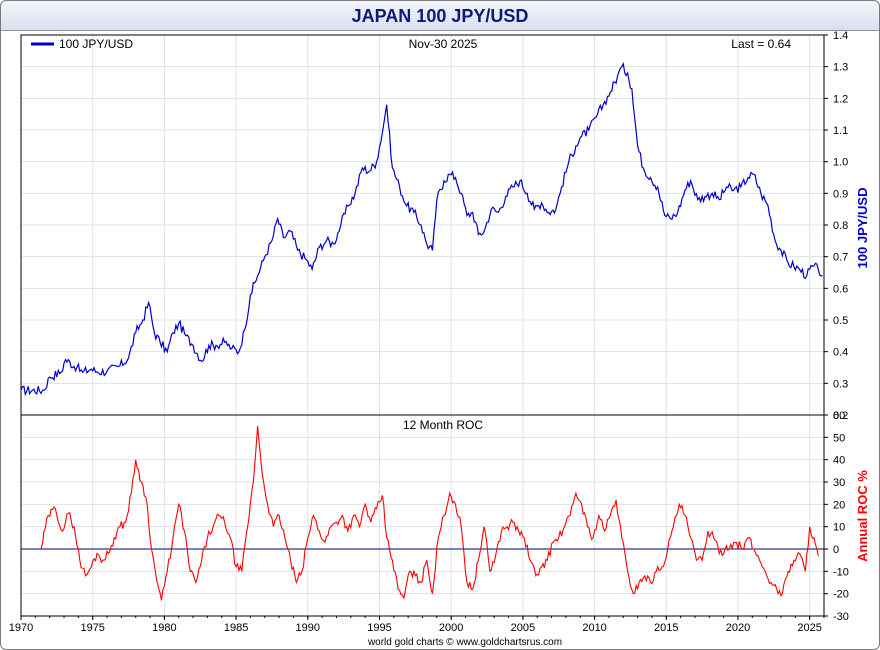 The width and height of the screenshot is (880, 650). I want to click on x-tick-label: 1990, so click(308, 628).